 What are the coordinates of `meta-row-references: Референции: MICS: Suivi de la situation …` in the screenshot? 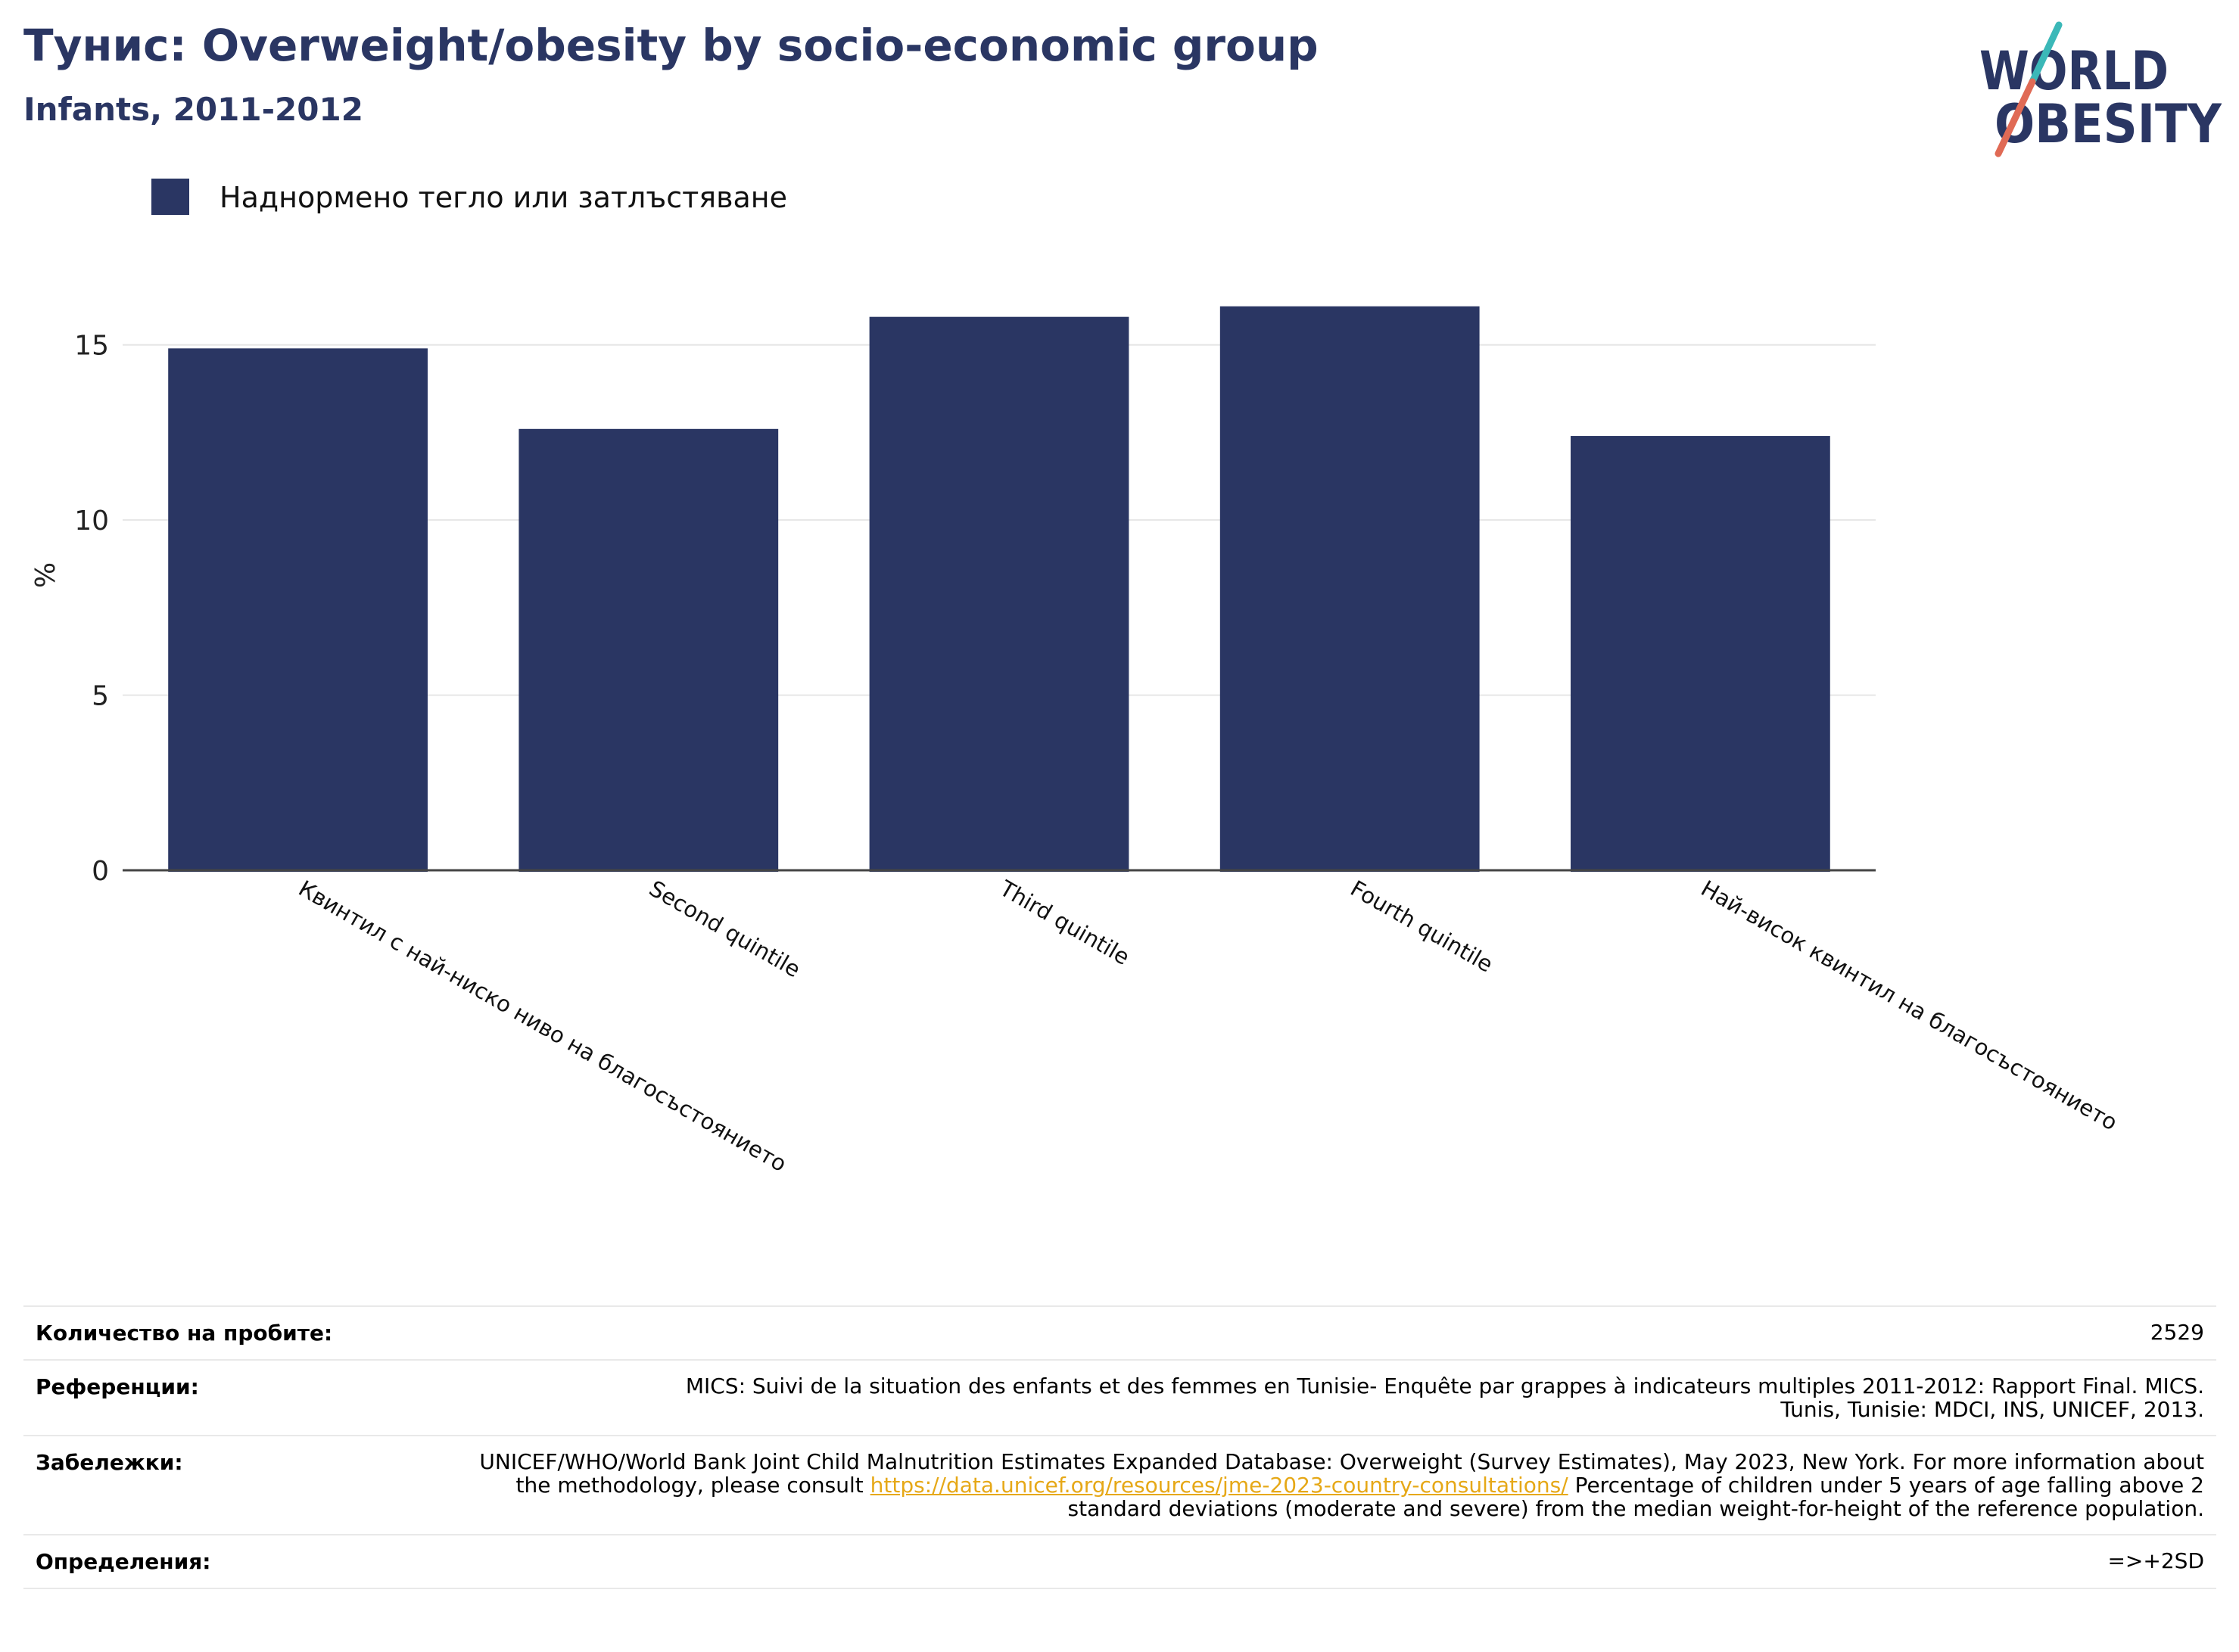 It's located at (1120, 1398).